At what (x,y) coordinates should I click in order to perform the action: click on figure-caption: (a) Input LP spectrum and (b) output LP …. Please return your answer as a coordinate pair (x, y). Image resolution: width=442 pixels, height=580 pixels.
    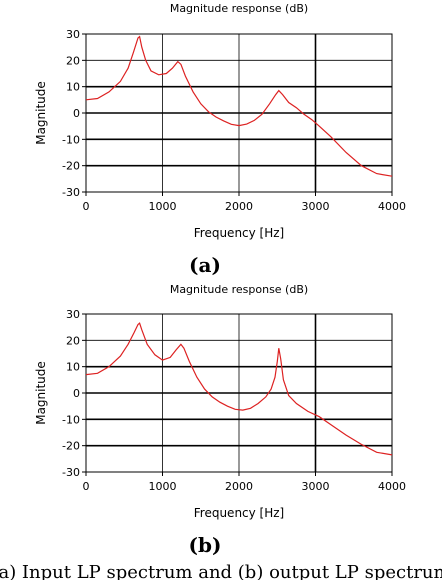
    Looking at the image, I should click on (221, 571).